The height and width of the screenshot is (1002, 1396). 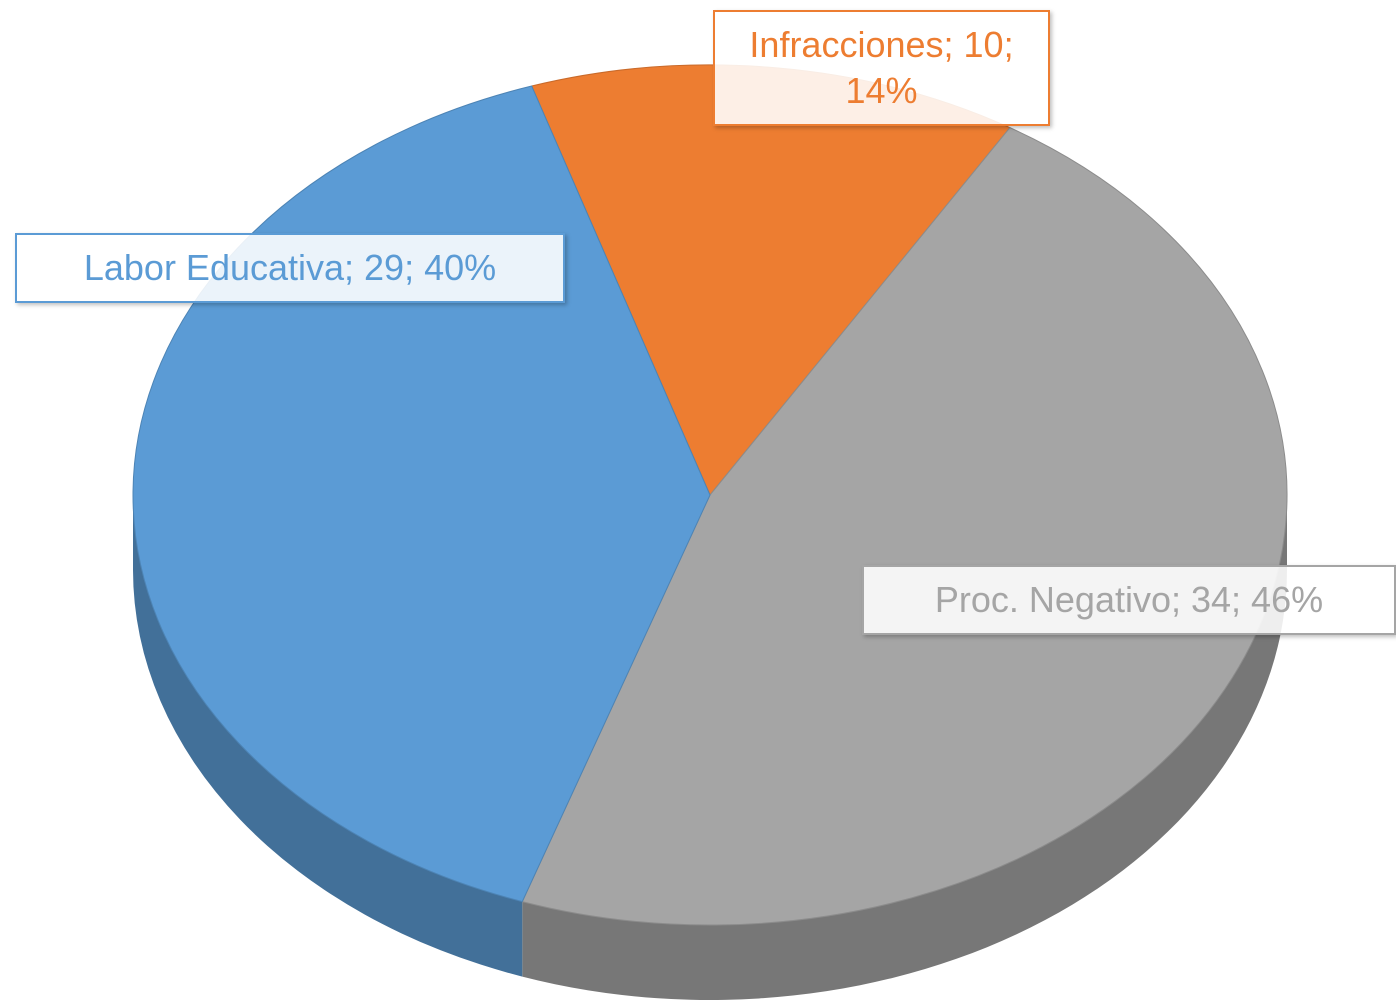 What do you see at coordinates (881, 68) in the screenshot?
I see `data-label: Infracciones; 10; 14%` at bounding box center [881, 68].